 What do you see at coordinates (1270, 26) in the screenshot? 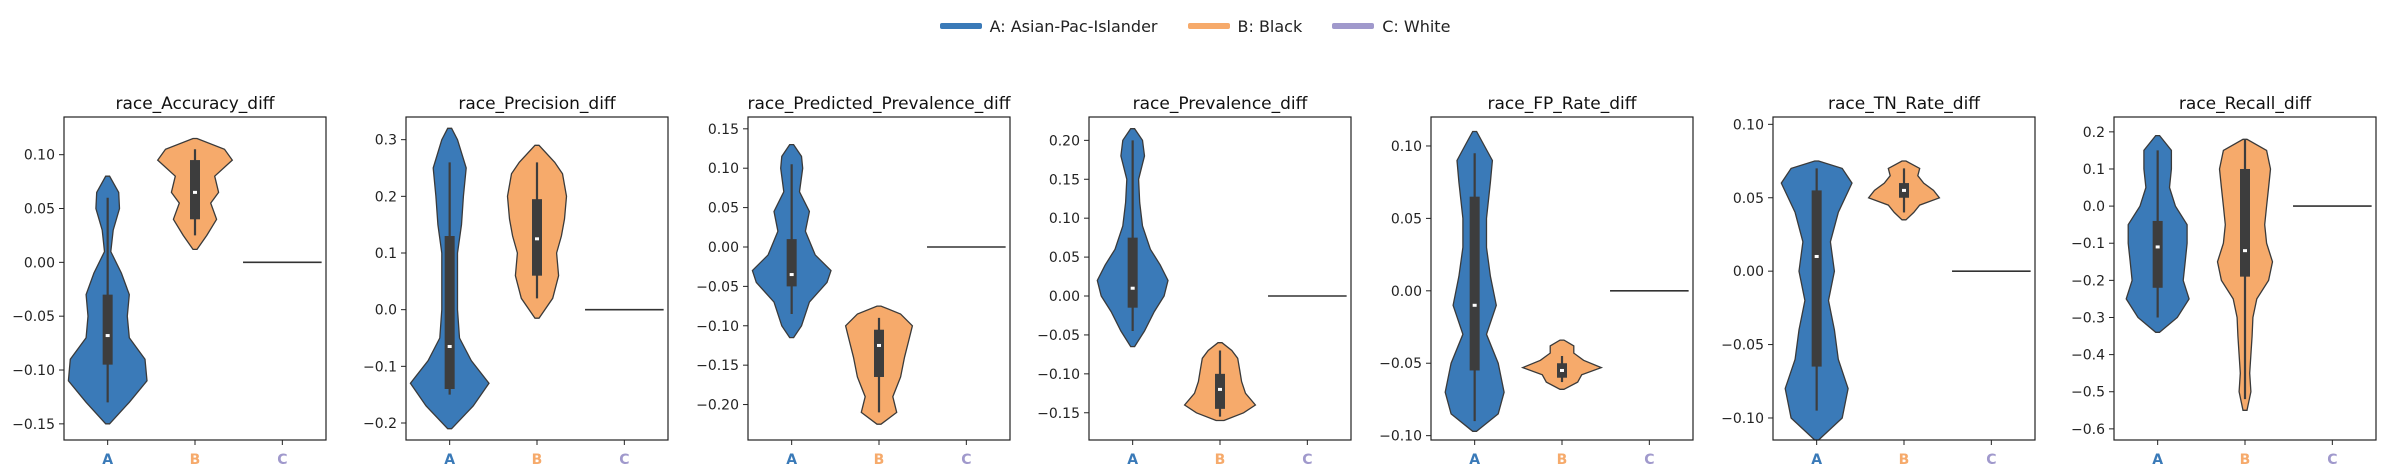
I see `legend-label-b: B: Black` at bounding box center [1270, 26].